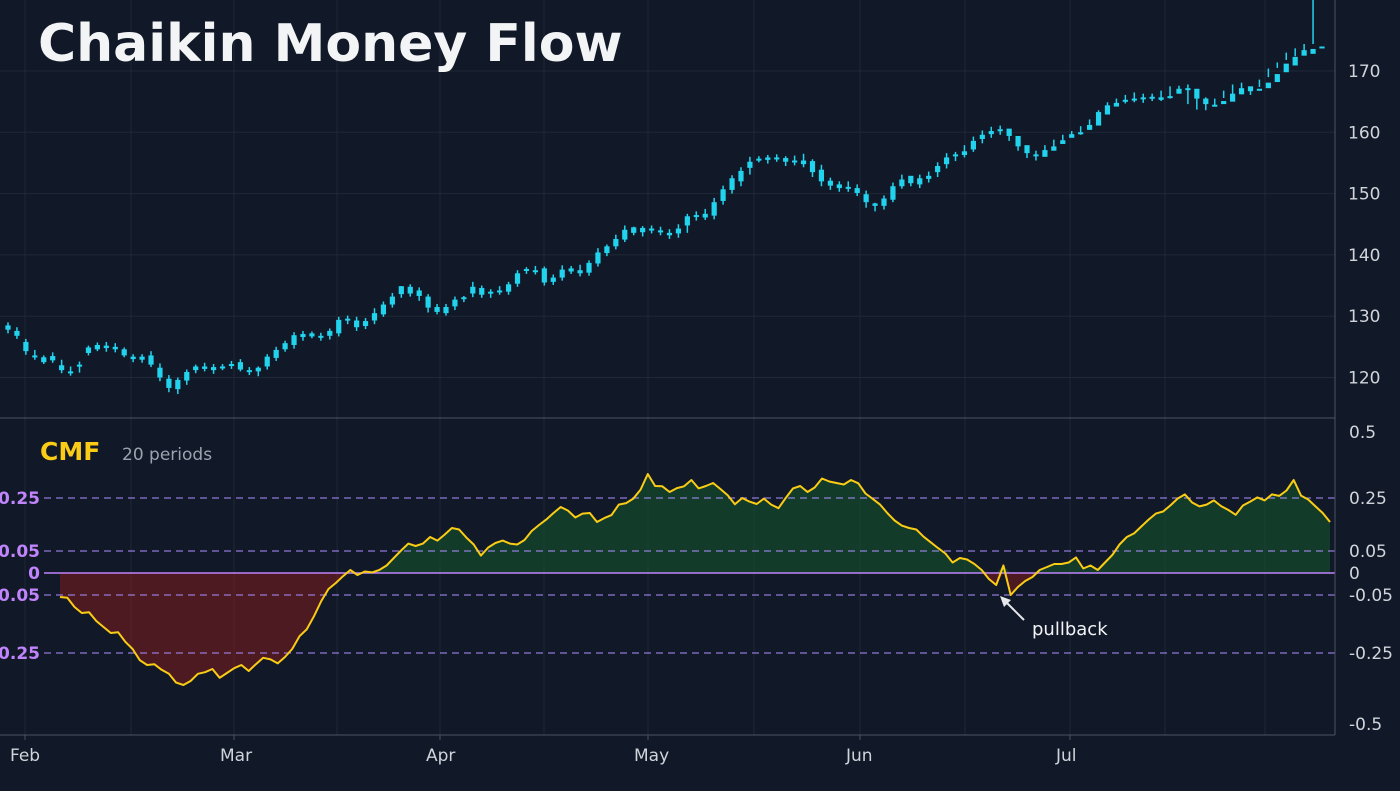 This screenshot has height=791, width=1400. I want to click on annotation-text: pullback, so click(1070, 629).